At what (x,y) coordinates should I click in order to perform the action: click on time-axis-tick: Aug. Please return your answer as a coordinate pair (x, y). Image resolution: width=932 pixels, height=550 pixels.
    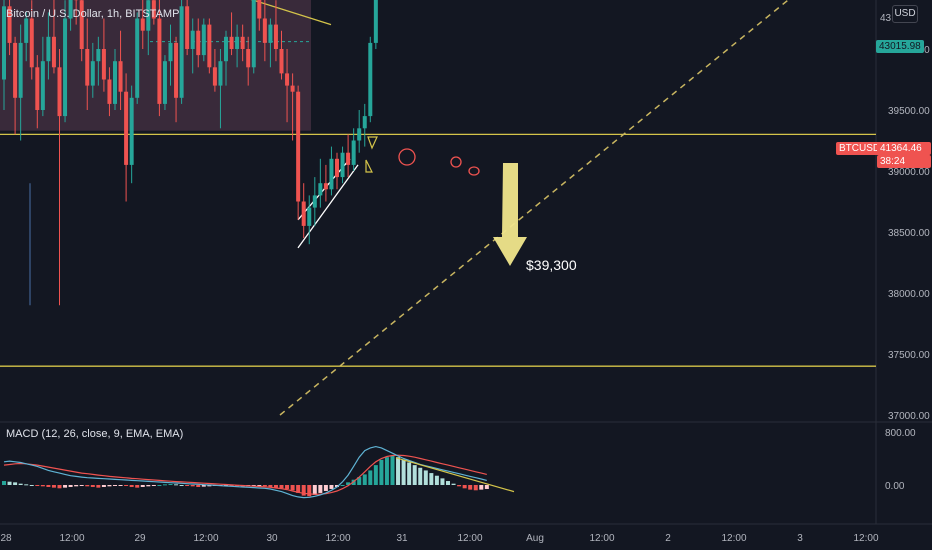
    Looking at the image, I should click on (535, 538).